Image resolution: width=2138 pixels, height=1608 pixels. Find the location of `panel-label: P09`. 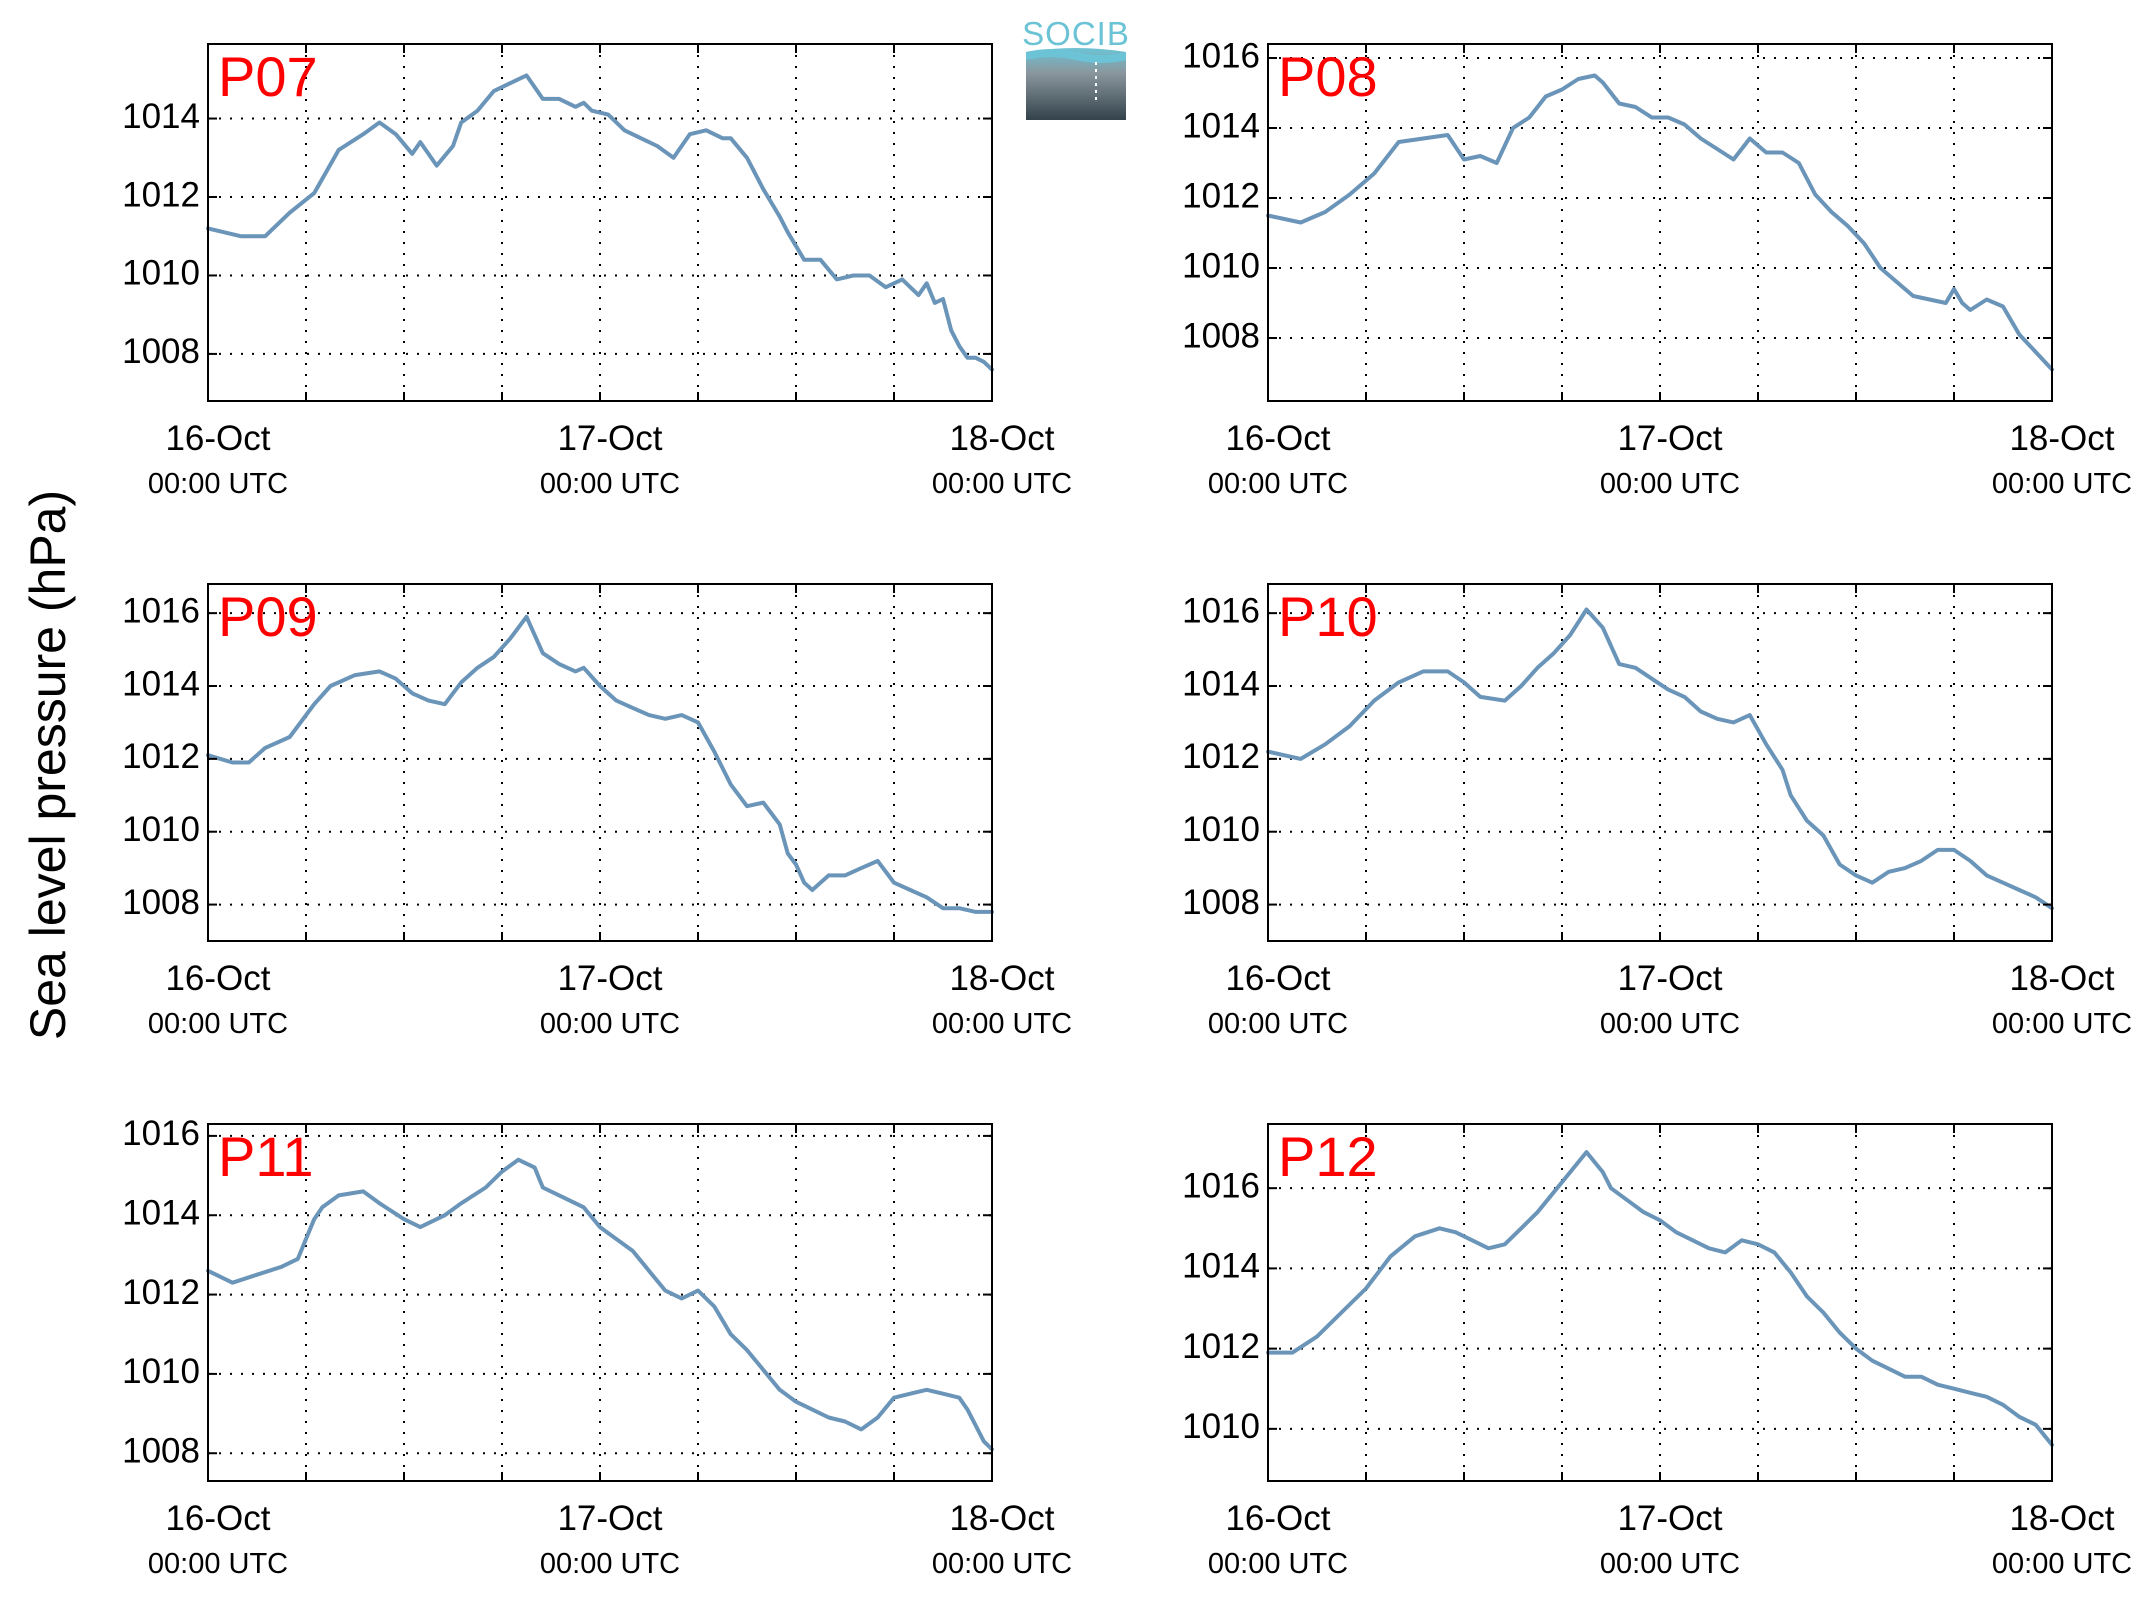

panel-label: P09 is located at coordinates (268, 616).